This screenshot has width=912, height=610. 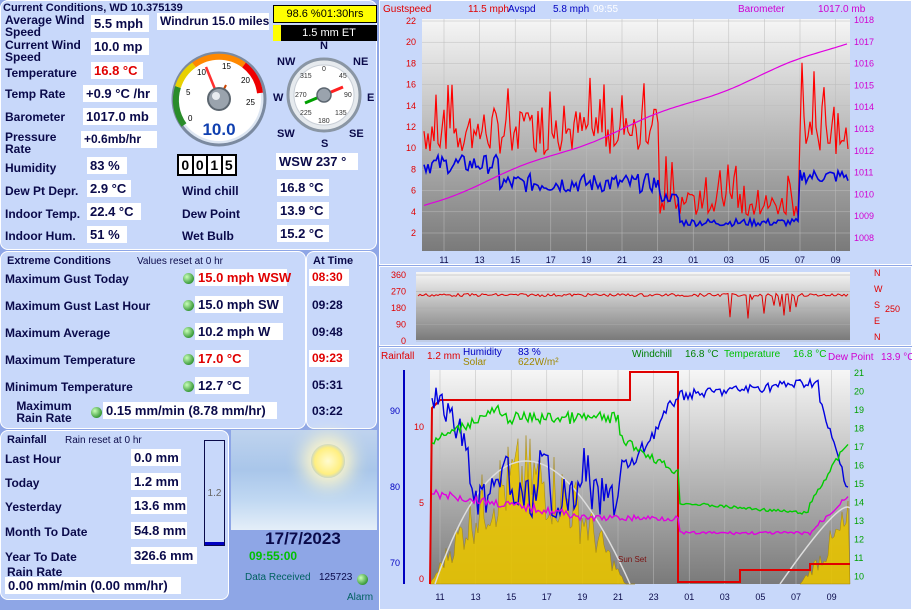 What do you see at coordinates (443, 259) in the screenshot?
I see `x-axis-tick: 11` at bounding box center [443, 259].